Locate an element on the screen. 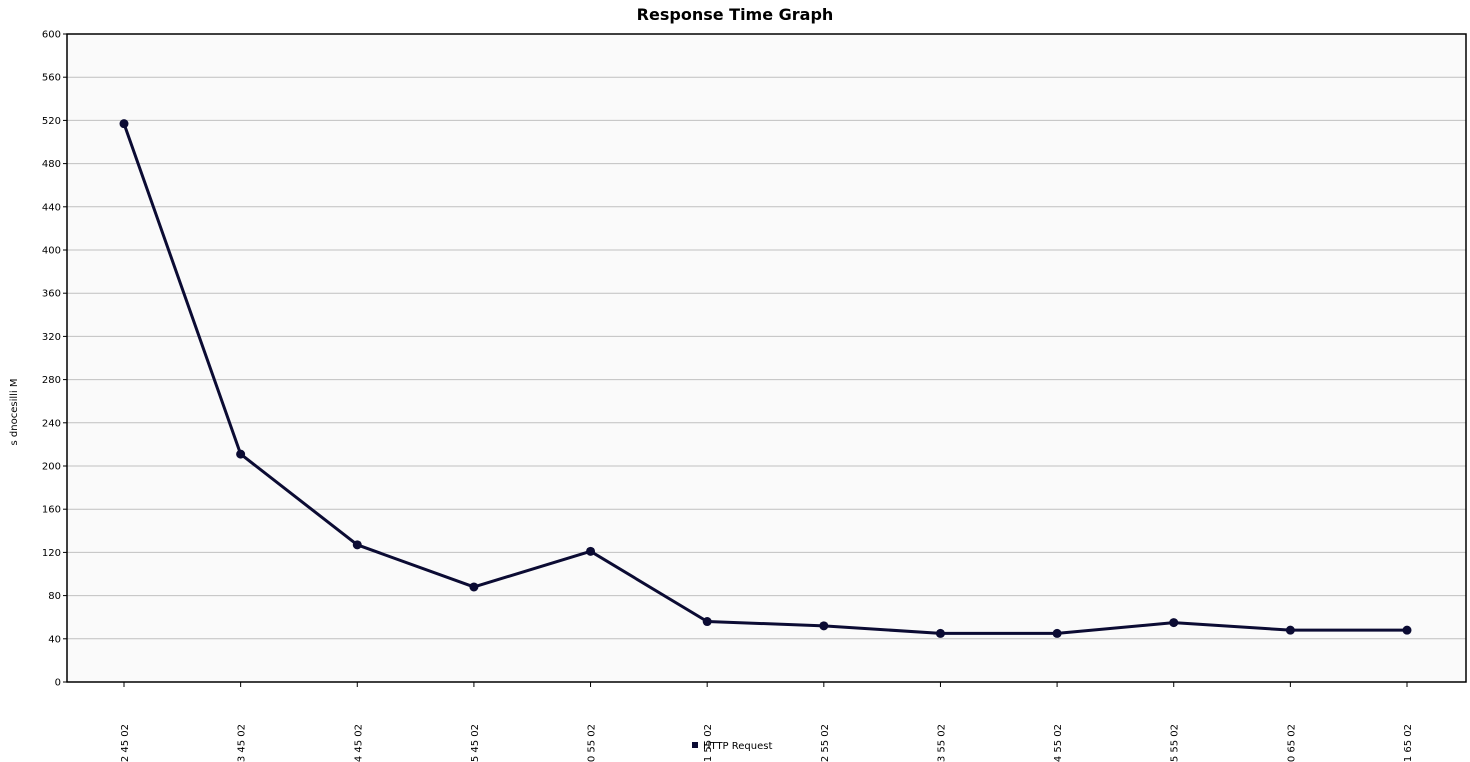  x-tick-label: 0 65 02 is located at coordinates (1291, 743).